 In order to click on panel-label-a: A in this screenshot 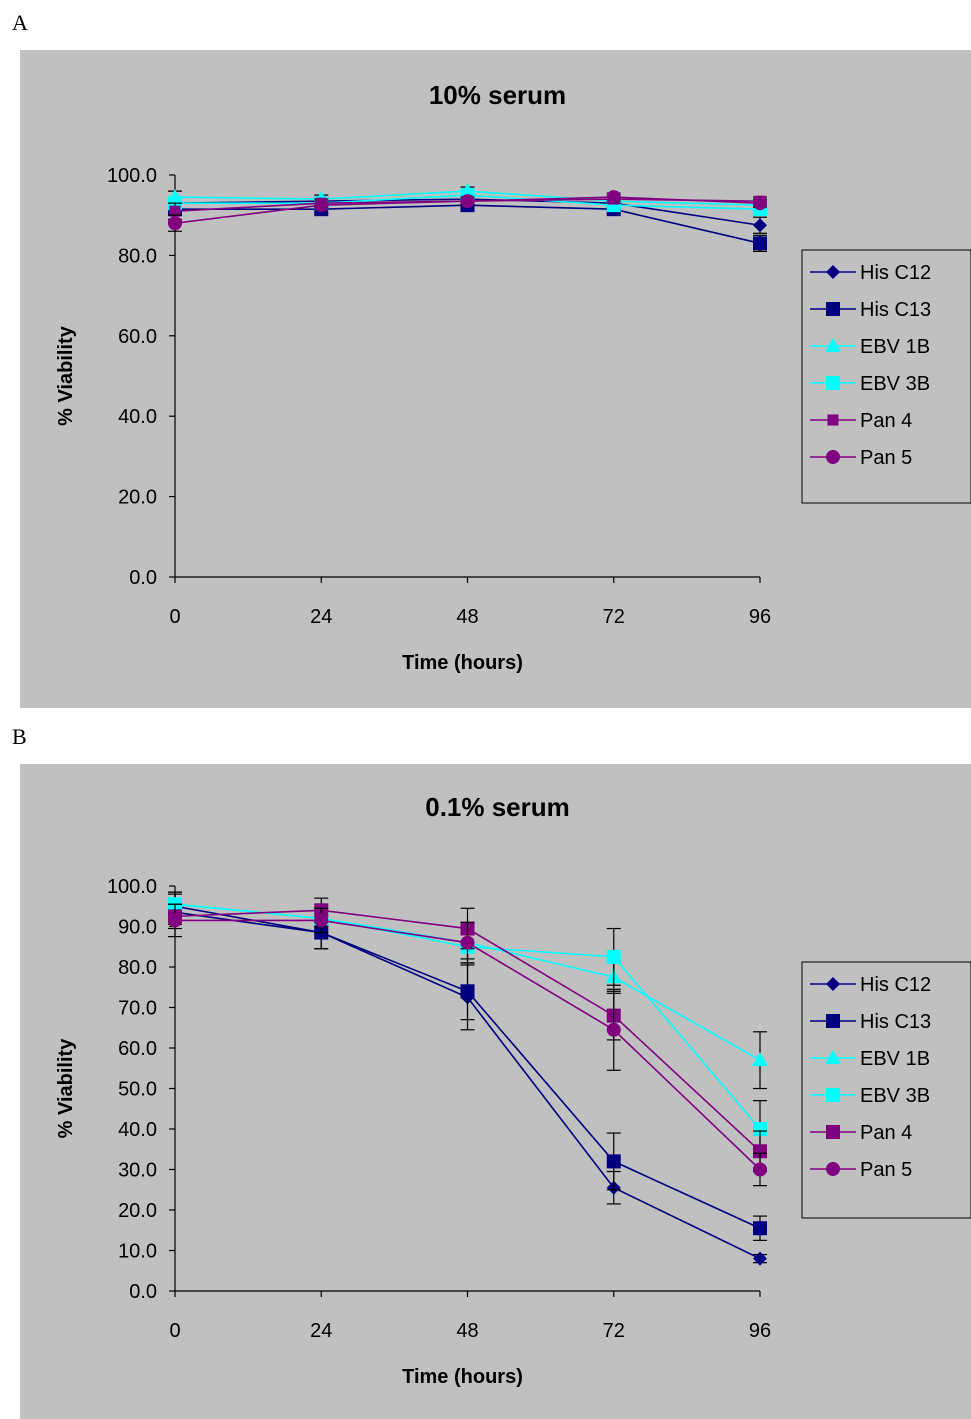, I will do `click(20, 22)`.